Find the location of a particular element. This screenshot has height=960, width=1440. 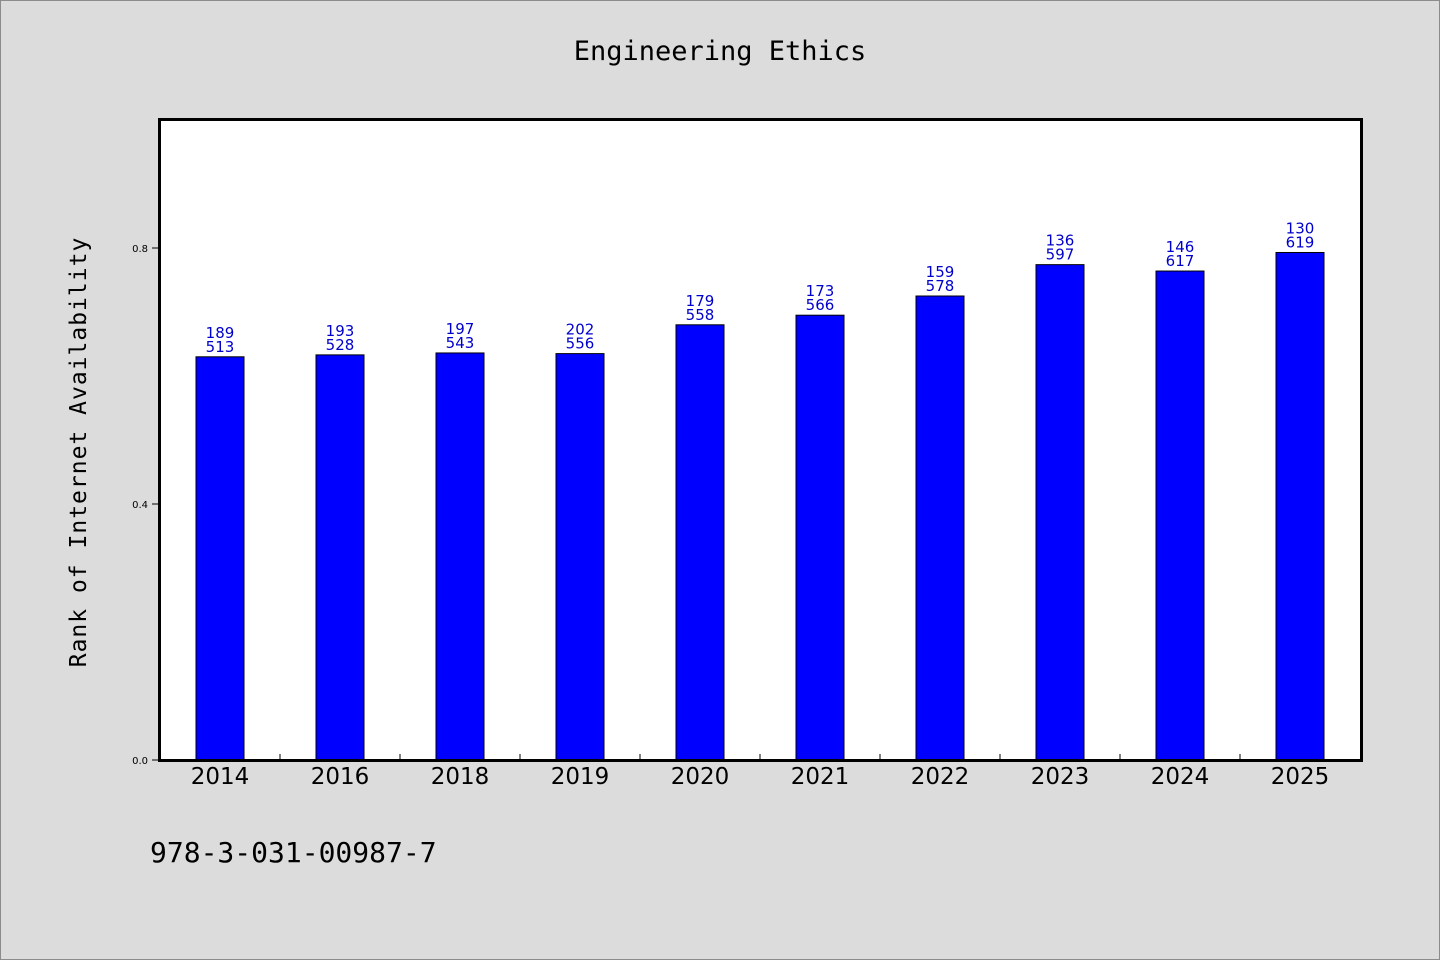

x-tick-label: 2020 is located at coordinates (700, 777).